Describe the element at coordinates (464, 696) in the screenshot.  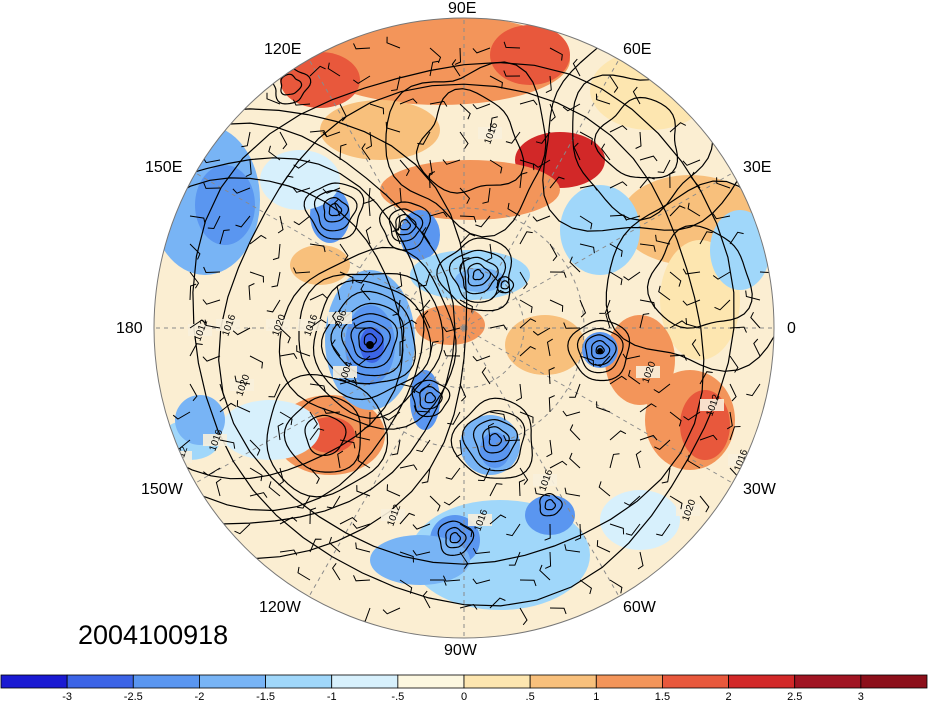
I see `colorbar-label: 0` at that location.